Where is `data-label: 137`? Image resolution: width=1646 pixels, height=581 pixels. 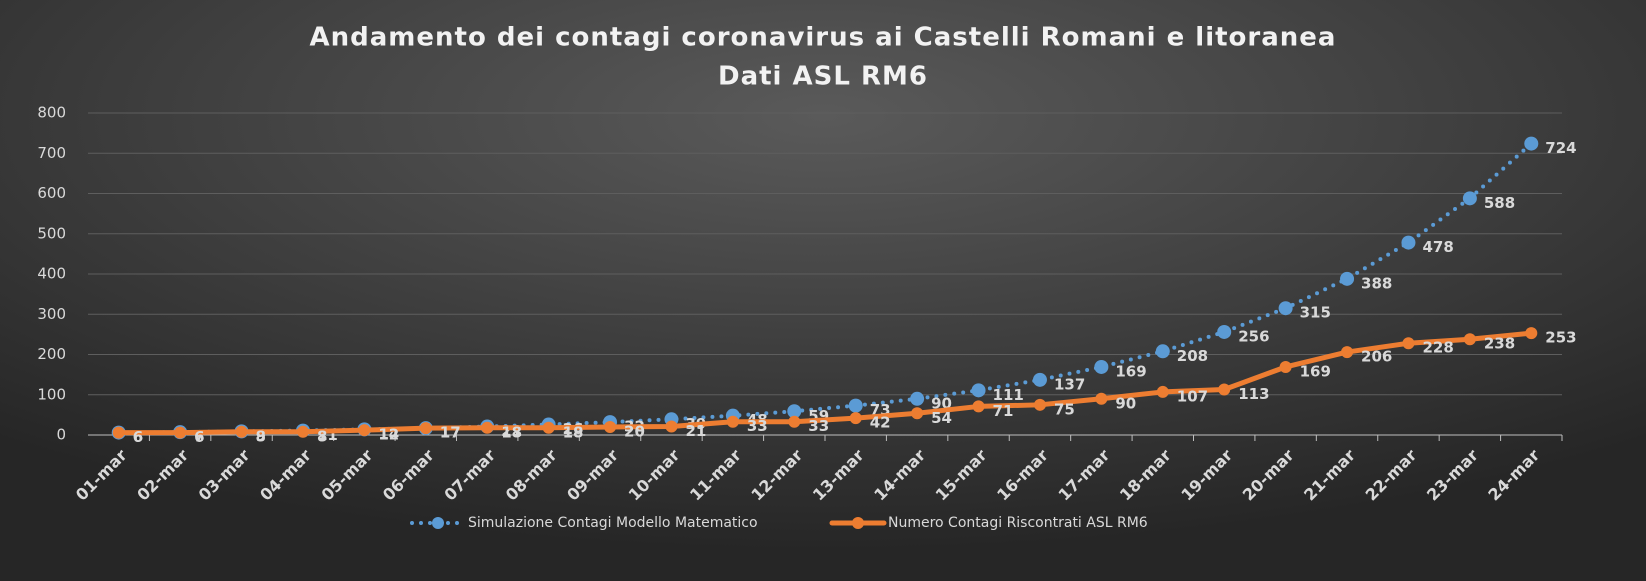 data-label: 137 is located at coordinates (1069, 384).